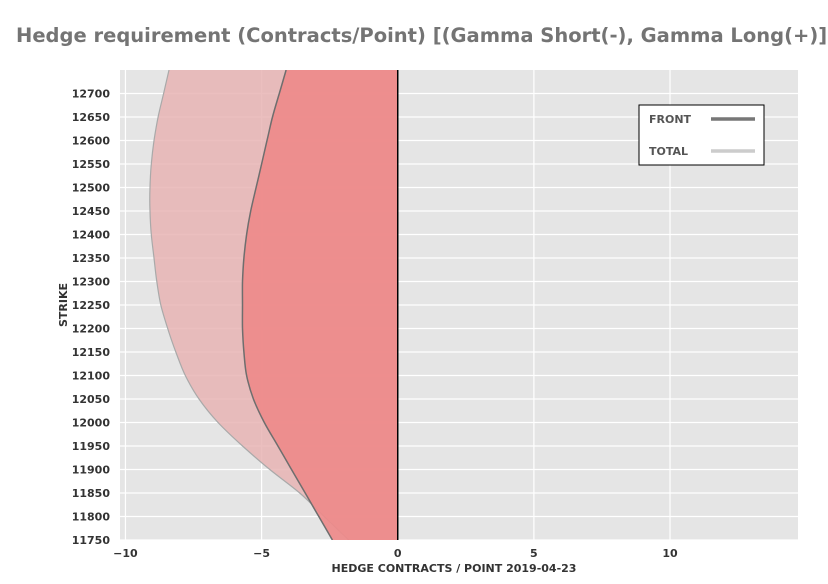  What do you see at coordinates (91, 517) in the screenshot?
I see `y-tick-label: 11800` at bounding box center [91, 517].